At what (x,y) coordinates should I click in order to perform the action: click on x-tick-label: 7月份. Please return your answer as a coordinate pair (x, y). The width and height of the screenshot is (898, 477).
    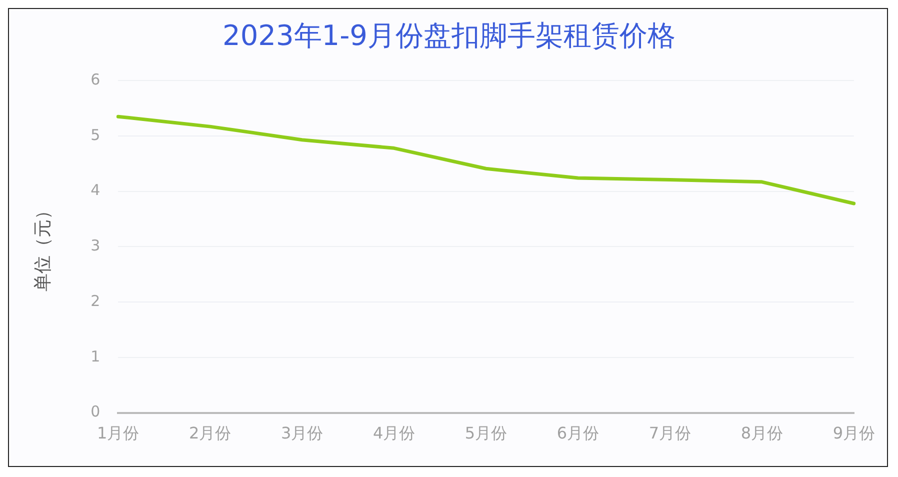
    Looking at the image, I should click on (670, 433).